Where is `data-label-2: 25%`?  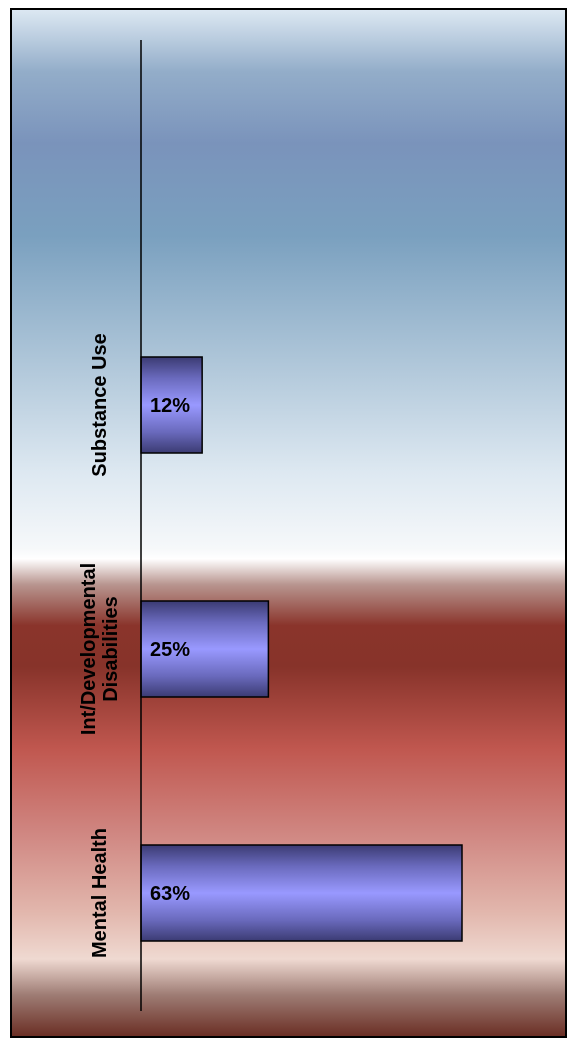 data-label-2: 25% is located at coordinates (170, 650).